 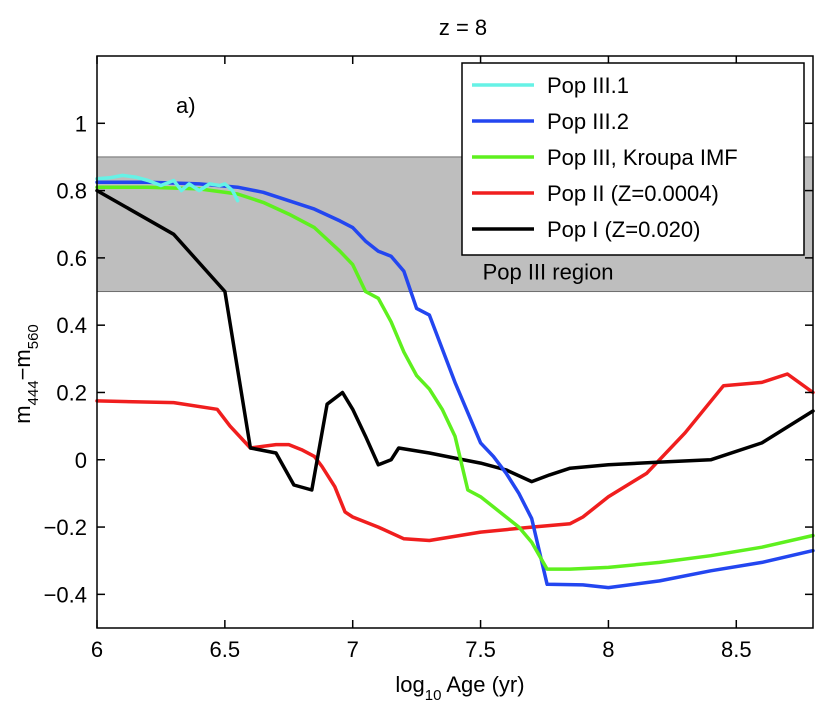 What do you see at coordinates (71, 325) in the screenshot?
I see `y-tick-label: 0.4` at bounding box center [71, 325].